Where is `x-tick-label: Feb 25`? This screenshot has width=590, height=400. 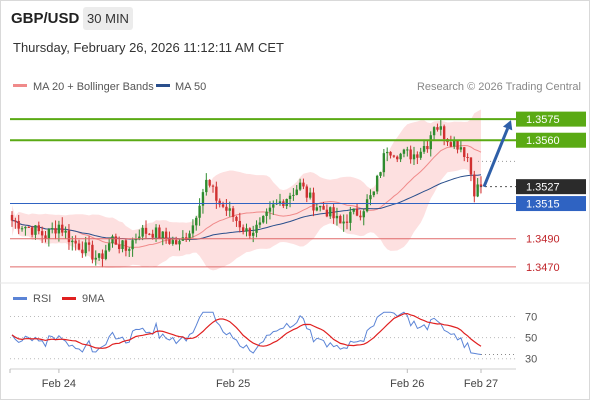
x-tick-label: Feb 25 is located at coordinates (233, 384).